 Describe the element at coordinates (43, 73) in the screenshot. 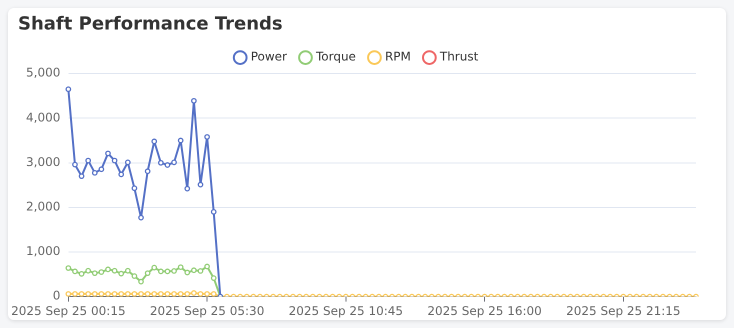

I see `y-tick-label: 5,000` at that location.